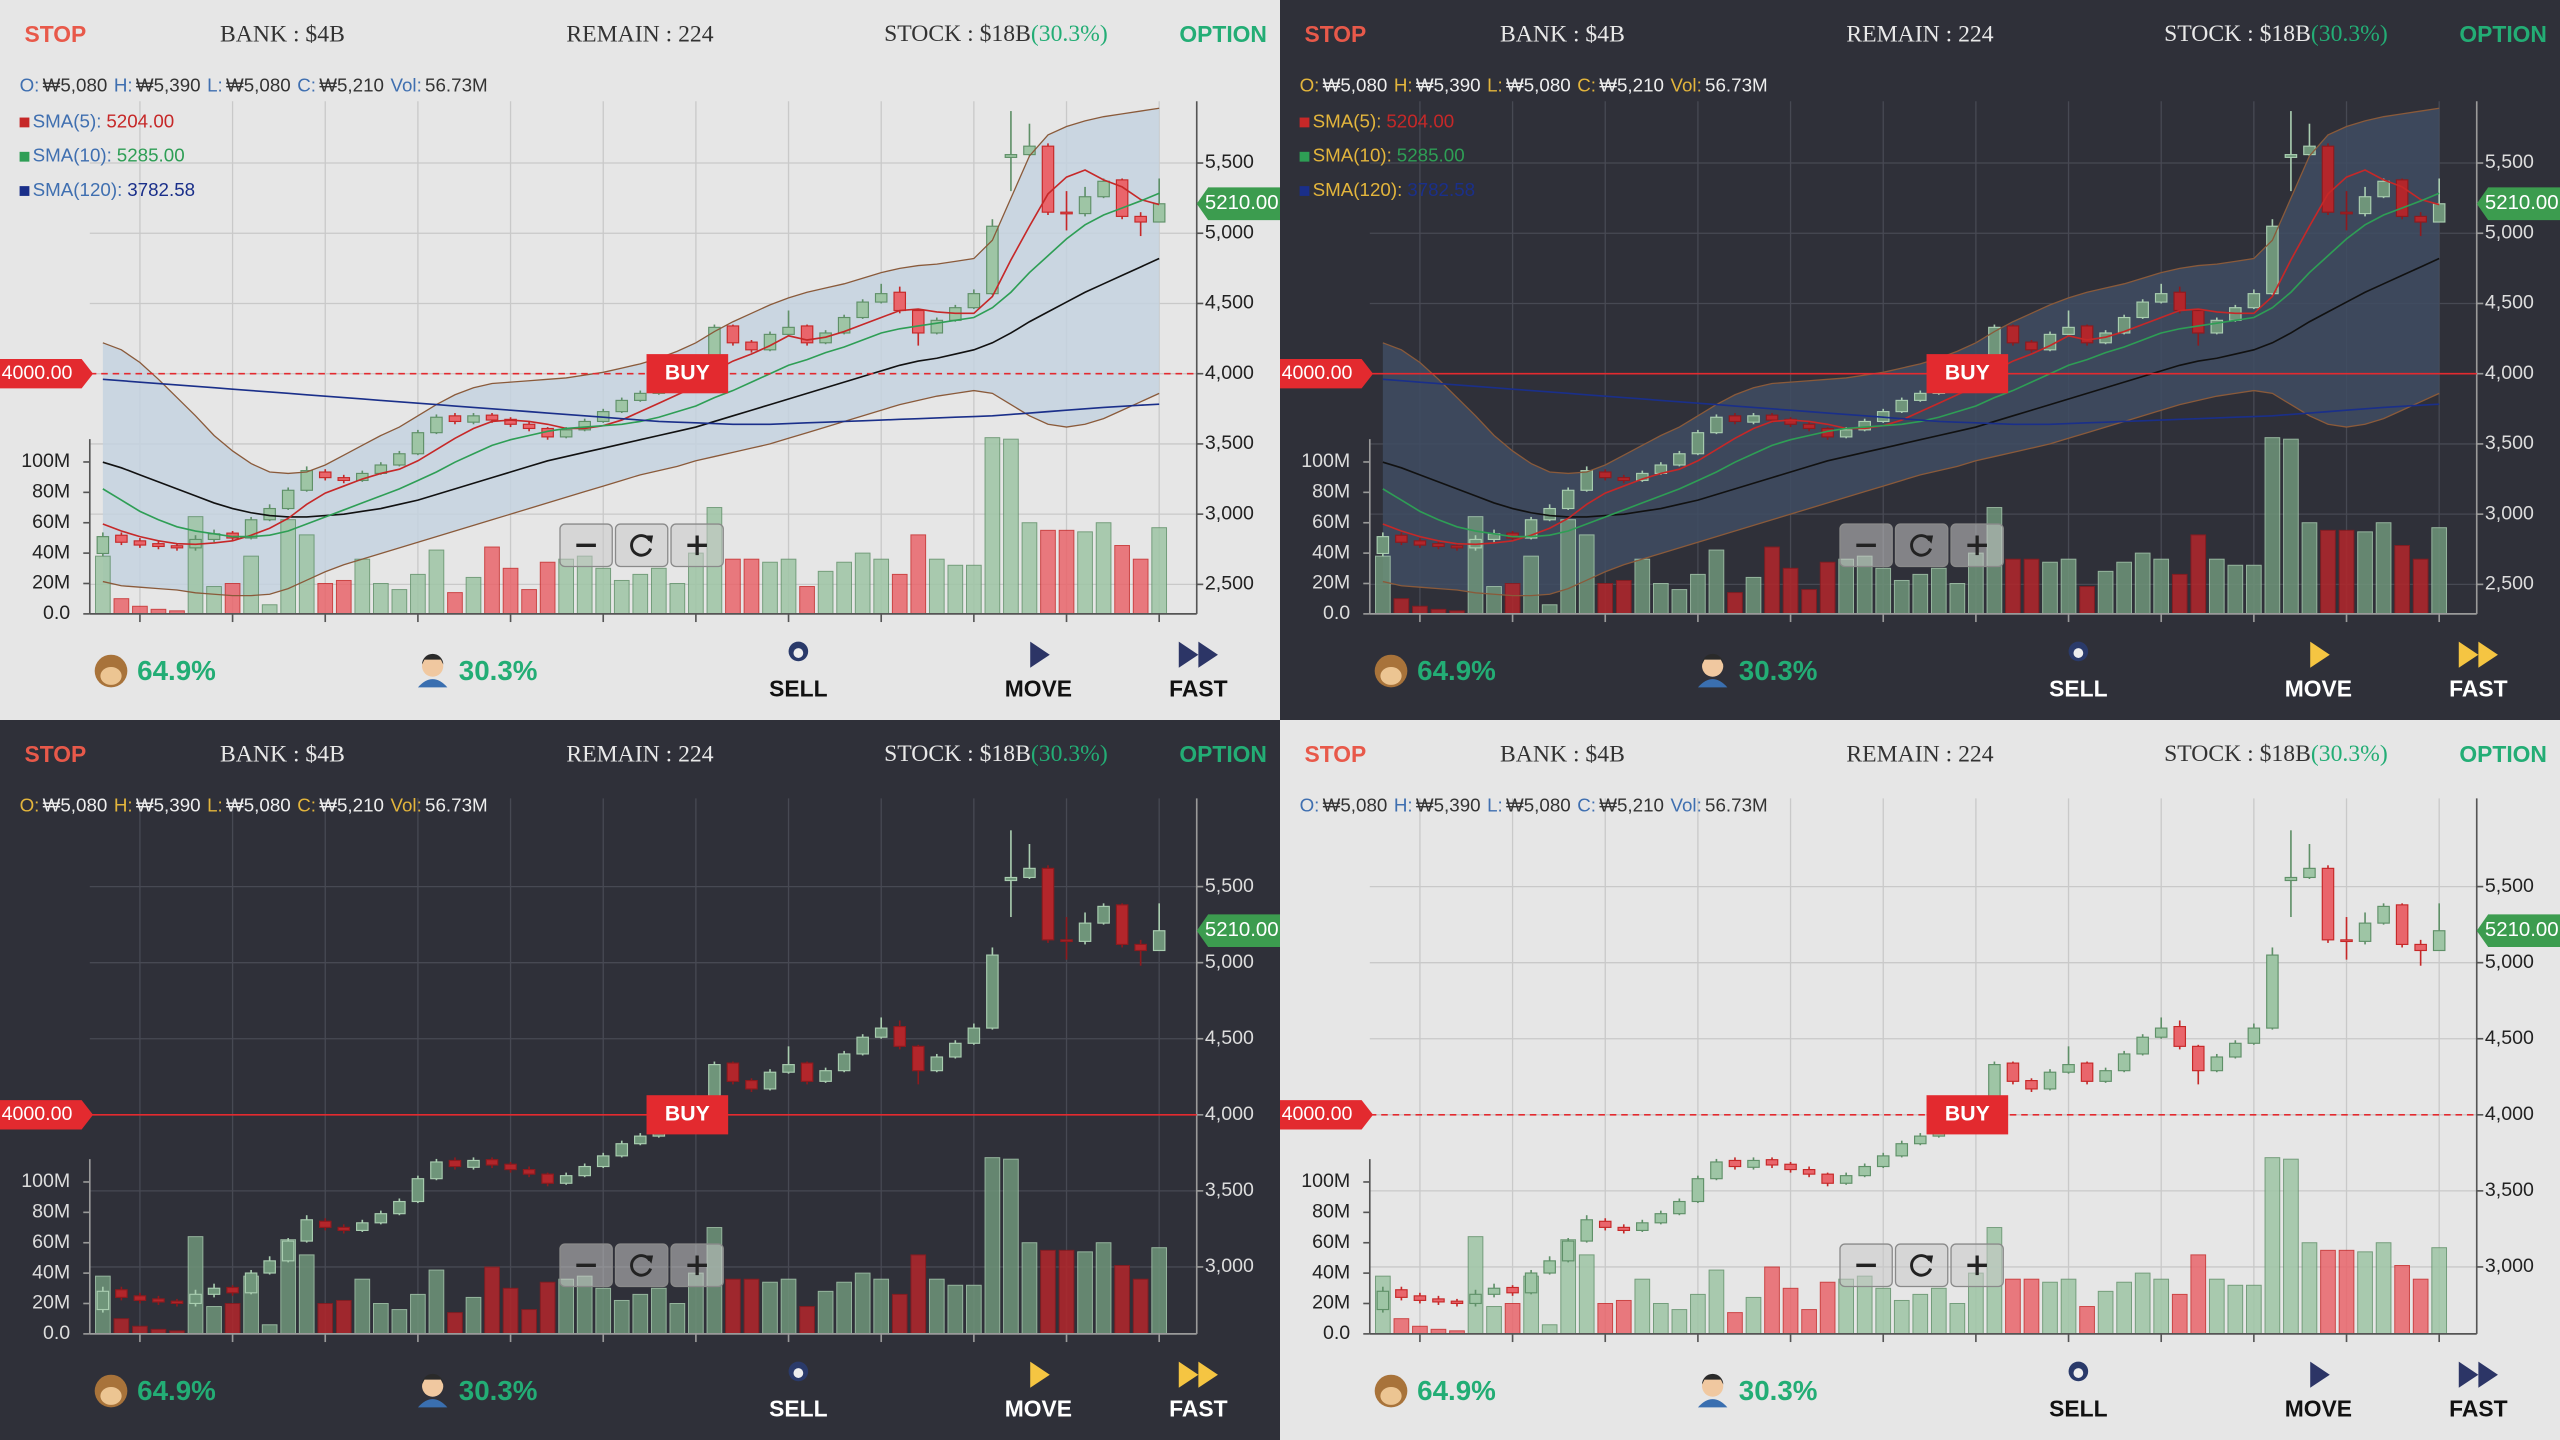 This screenshot has width=2560, height=1440. Describe the element at coordinates (1229, 1114) in the screenshot. I see `y-tick-label: 4,000` at that location.